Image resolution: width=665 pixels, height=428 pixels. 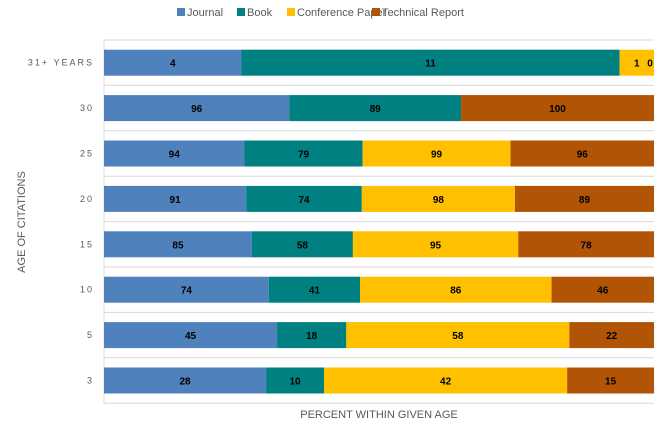 I want to click on data-label: 22, so click(x=612, y=336).